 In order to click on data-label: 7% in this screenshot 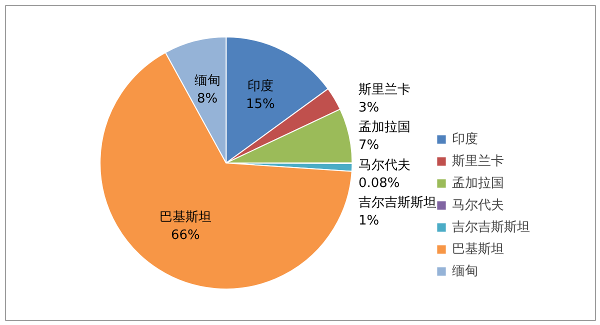, I will do `click(369, 146)`.